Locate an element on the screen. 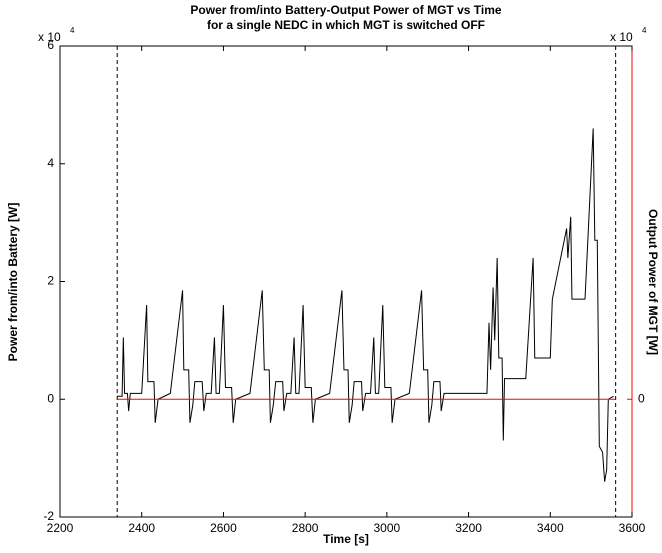 The height and width of the screenshot is (553, 662). y-axis-label: Power from/into Battery [W] is located at coordinates (13, 282).